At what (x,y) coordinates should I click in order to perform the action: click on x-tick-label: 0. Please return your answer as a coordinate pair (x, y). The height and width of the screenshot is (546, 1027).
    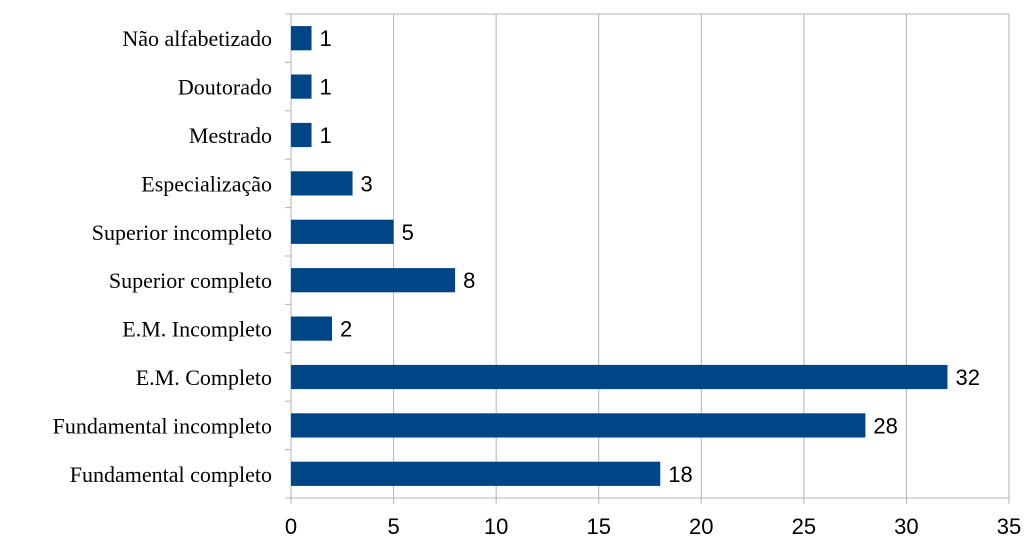
    Looking at the image, I should click on (291, 526).